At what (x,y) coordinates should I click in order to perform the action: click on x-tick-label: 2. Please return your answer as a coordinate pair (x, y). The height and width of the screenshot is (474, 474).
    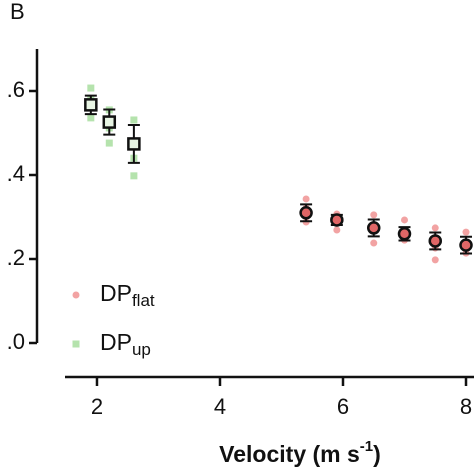
    Looking at the image, I should click on (97, 406).